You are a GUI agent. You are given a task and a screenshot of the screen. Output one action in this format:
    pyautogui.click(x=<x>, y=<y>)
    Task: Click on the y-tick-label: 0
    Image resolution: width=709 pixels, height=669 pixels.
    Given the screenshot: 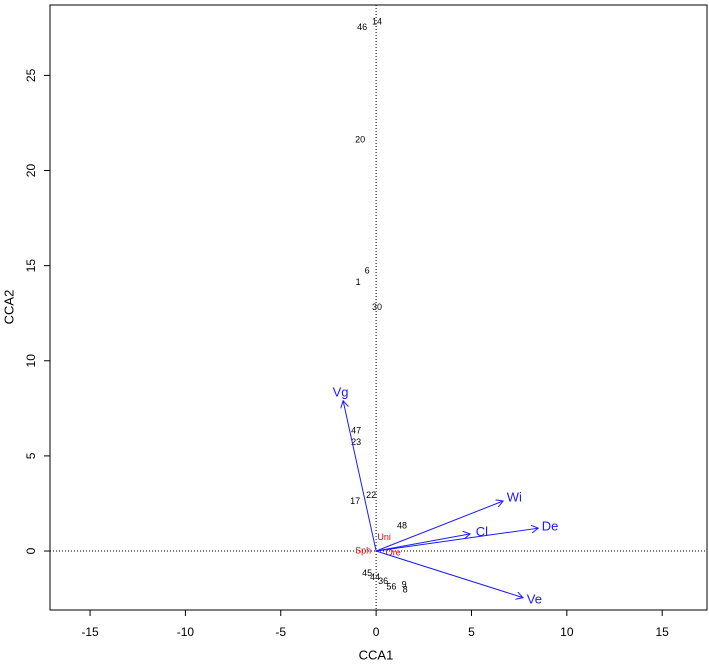 What is the action you would take?
    pyautogui.click(x=31, y=550)
    